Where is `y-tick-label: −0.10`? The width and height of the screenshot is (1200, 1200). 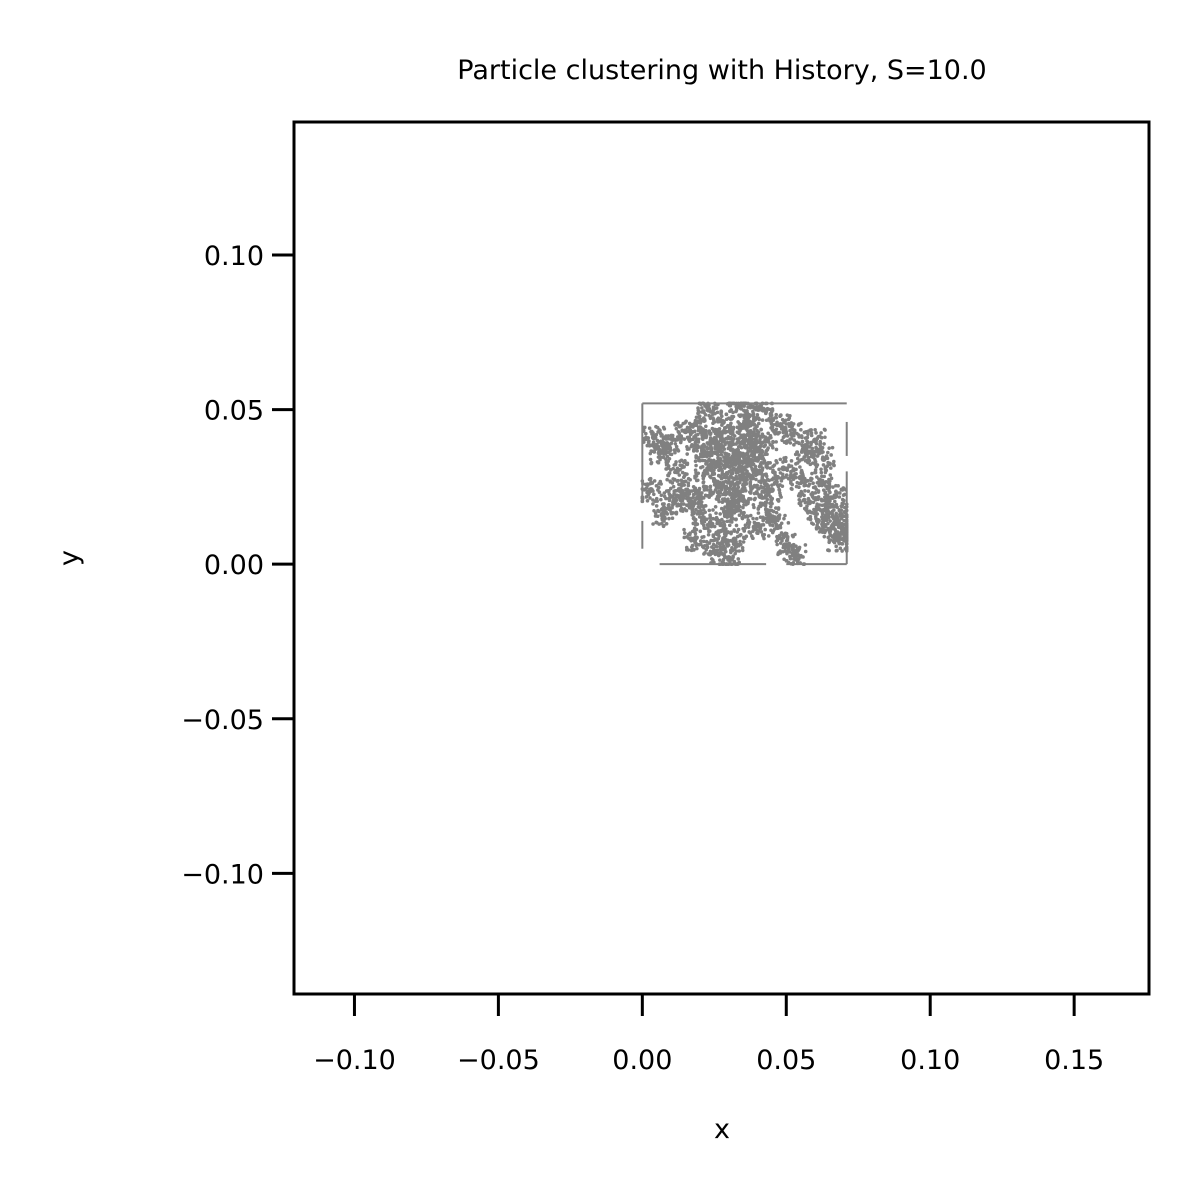 y-tick-label: −0.10 is located at coordinates (222, 874).